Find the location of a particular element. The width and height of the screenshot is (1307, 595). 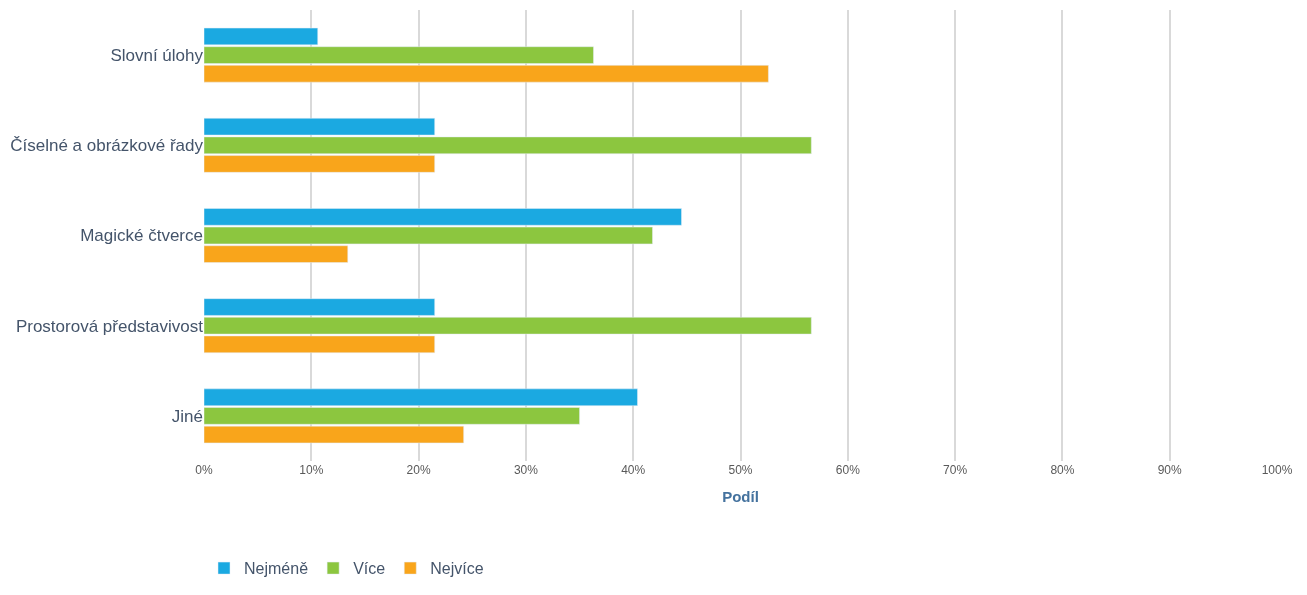

x-tick-label: 0% is located at coordinates (204, 470).